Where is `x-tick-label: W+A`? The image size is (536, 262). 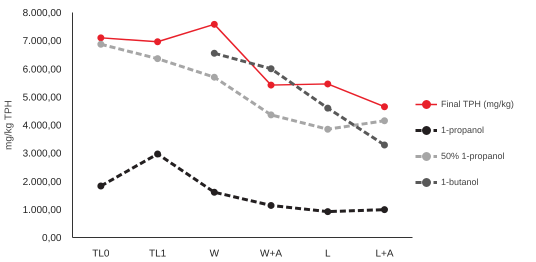 x-tick-label: W+A is located at coordinates (271, 254).